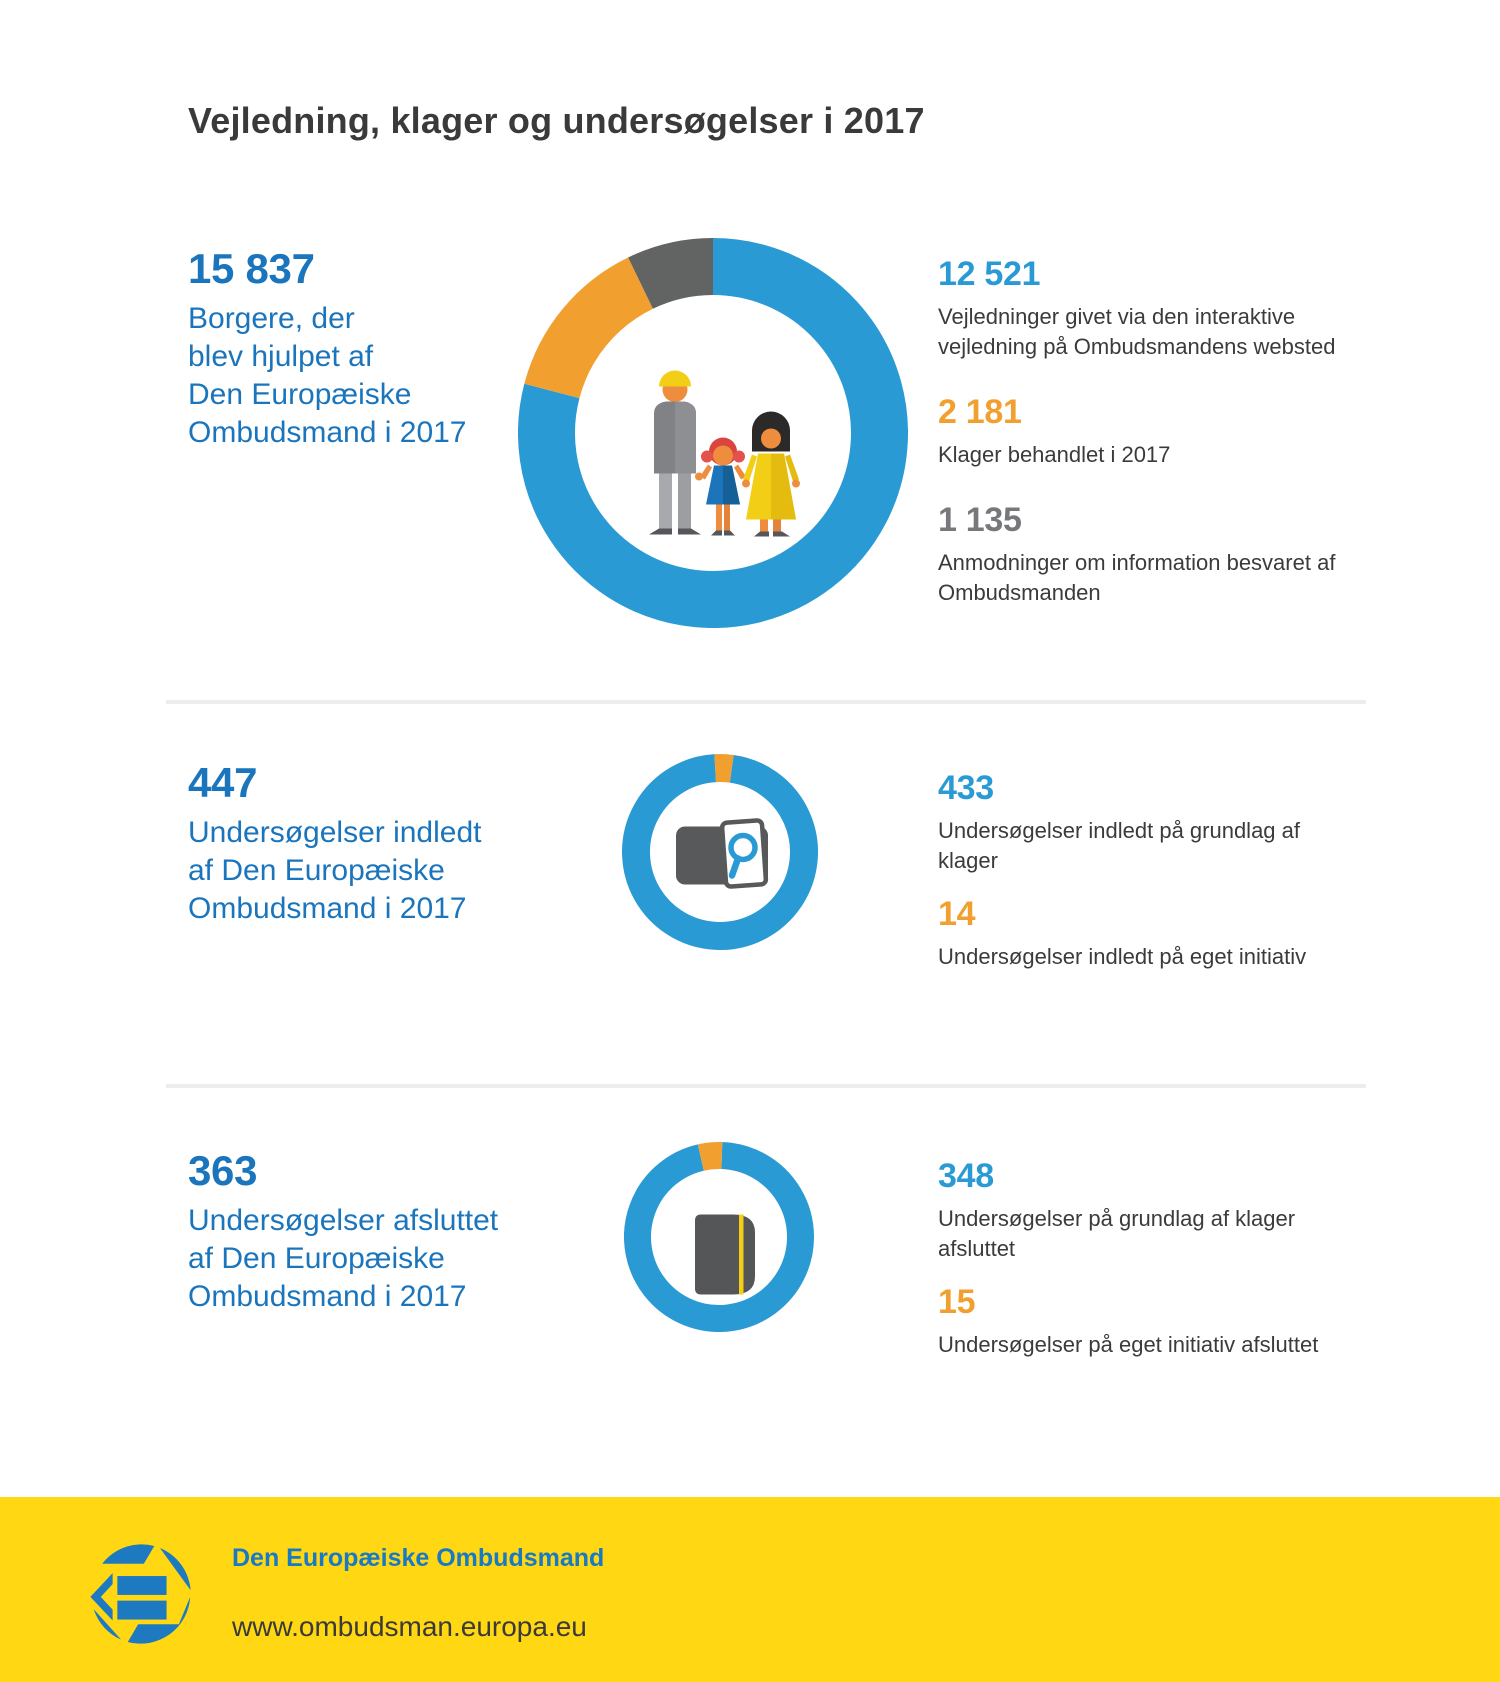  What do you see at coordinates (957, 914) in the screenshot?
I see `stat-value-opened-own-initiative: 14` at bounding box center [957, 914].